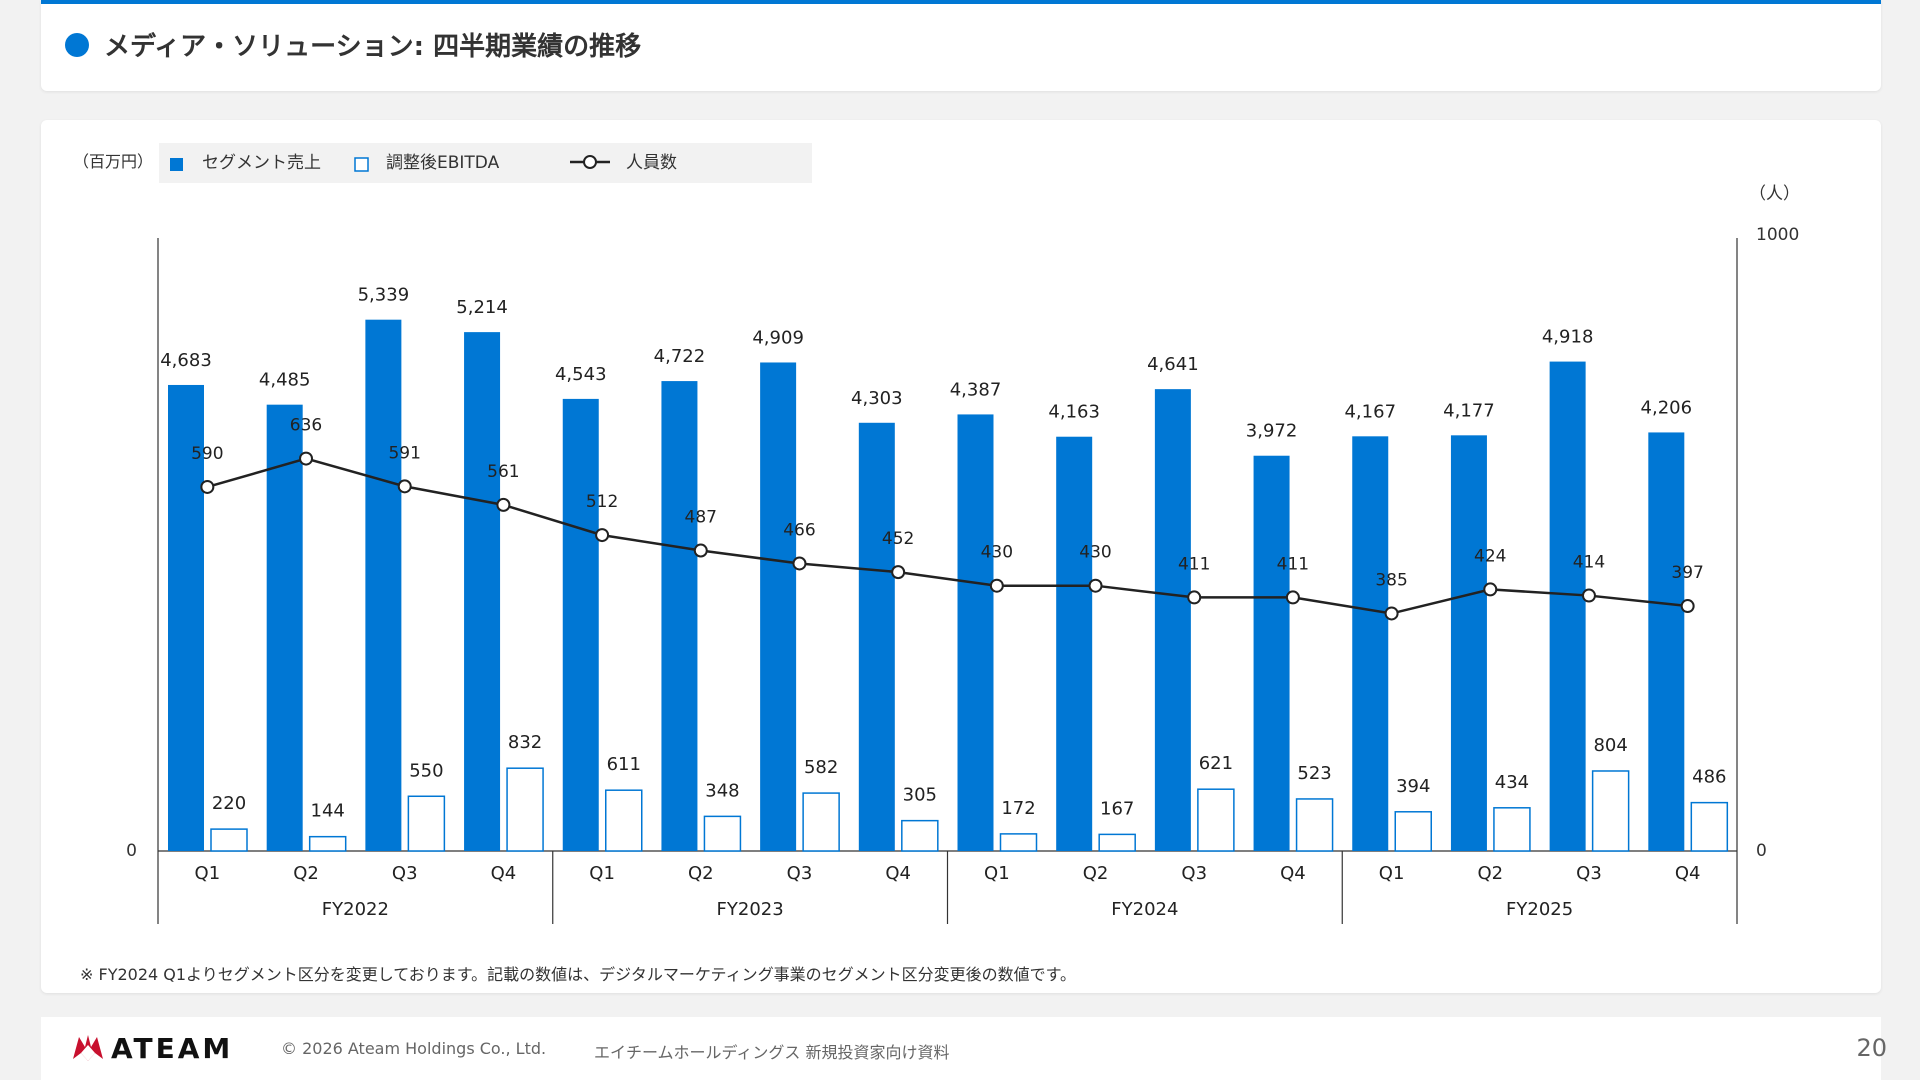 The height and width of the screenshot is (1080, 1920). Describe the element at coordinates (1687, 573) in the screenshot. I see `headcount-label: 397` at that location.